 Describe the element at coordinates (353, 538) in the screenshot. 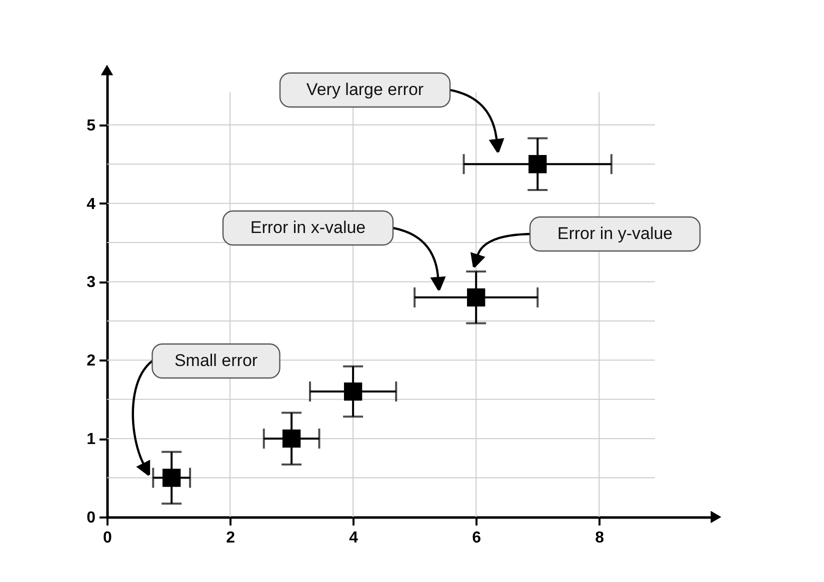

I see `x-tick-label: 4` at that location.